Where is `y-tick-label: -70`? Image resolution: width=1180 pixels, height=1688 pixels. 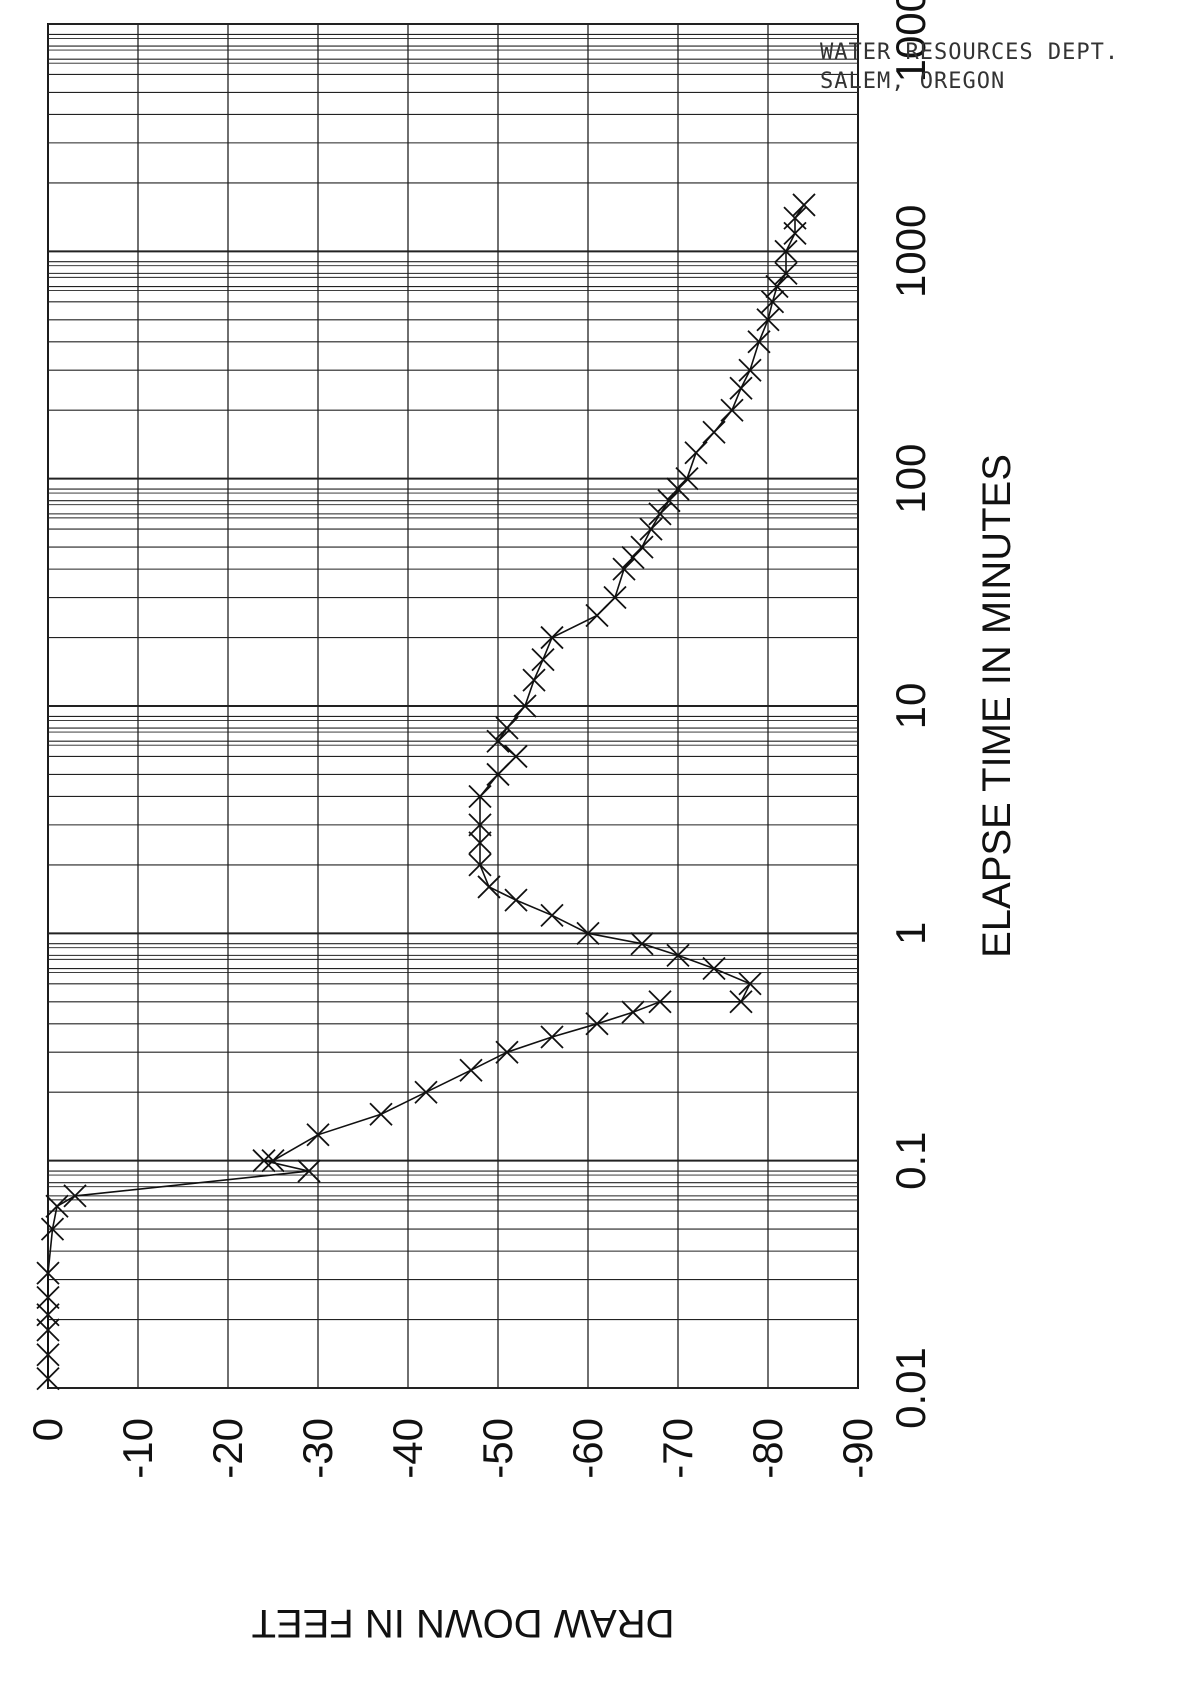
y-tick-label: -70 is located at coordinates (677, 1448).